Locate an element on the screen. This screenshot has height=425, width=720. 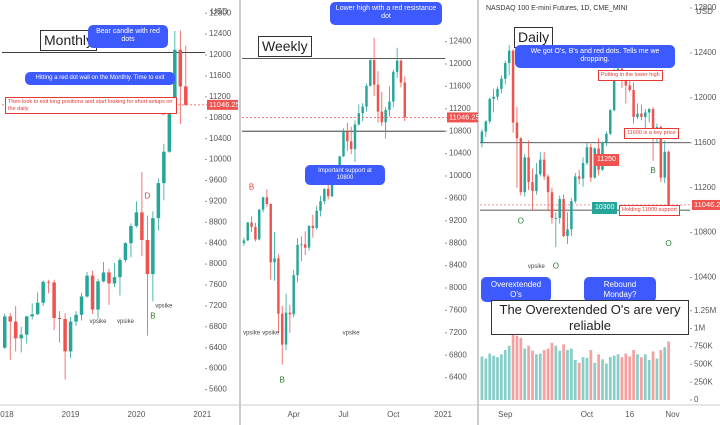
annotation: Overextended O's is located at coordinates (516, 290).